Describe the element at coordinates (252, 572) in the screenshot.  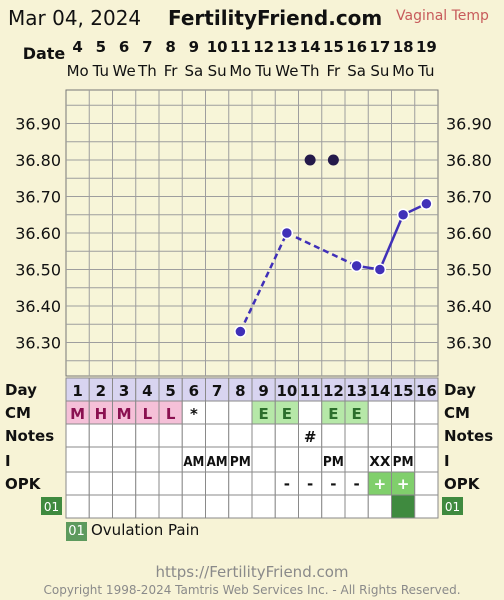
I see `footer-url: https://FertilityFriend.com` at that location.